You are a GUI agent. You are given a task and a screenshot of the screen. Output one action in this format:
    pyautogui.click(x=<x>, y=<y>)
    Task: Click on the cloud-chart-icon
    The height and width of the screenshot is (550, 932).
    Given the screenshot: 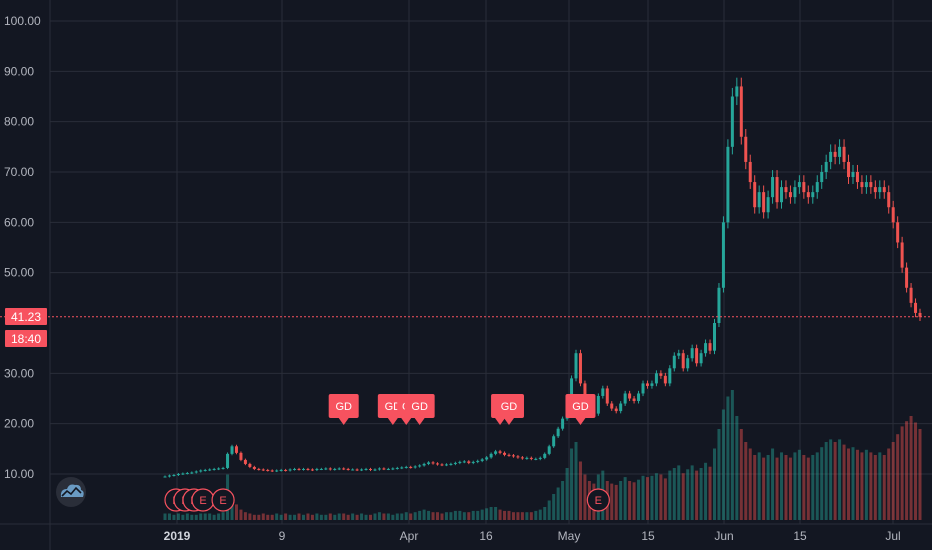 What is the action you would take?
    pyautogui.click(x=71, y=492)
    